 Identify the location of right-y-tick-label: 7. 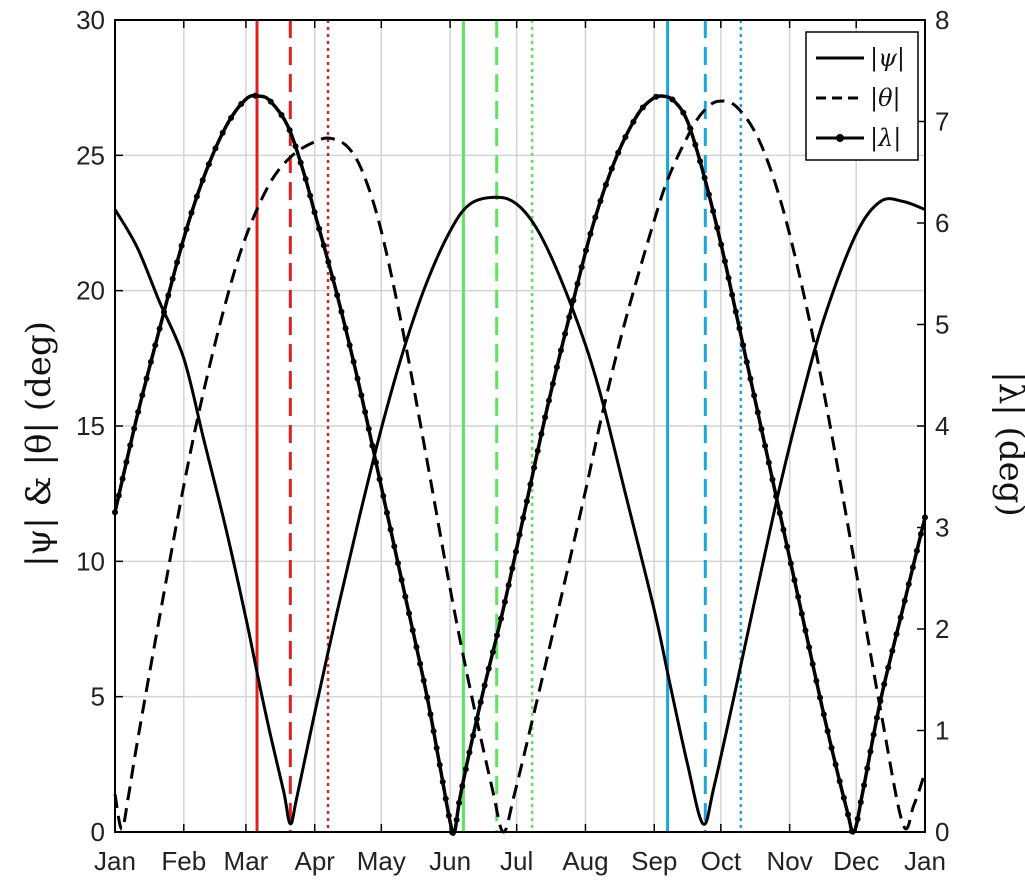
(942, 122).